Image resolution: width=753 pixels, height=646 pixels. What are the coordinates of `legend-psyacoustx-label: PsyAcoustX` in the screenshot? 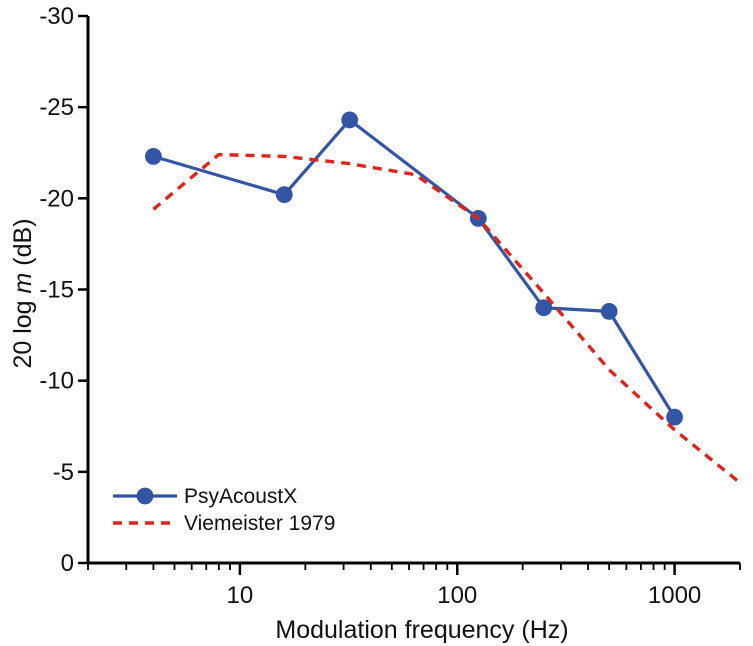 It's located at (240, 496).